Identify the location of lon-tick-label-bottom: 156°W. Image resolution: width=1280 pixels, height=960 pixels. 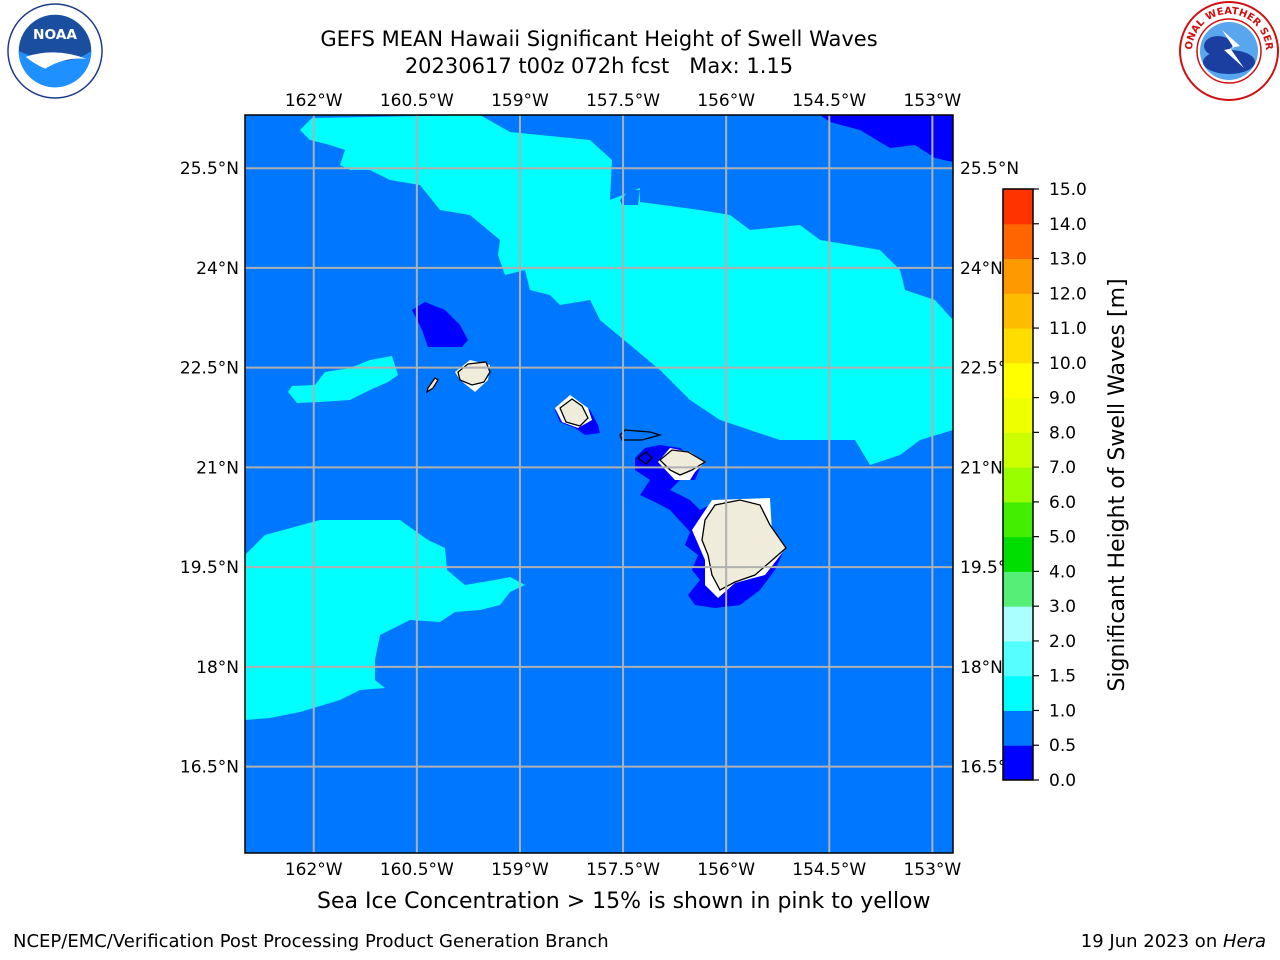
(726, 870).